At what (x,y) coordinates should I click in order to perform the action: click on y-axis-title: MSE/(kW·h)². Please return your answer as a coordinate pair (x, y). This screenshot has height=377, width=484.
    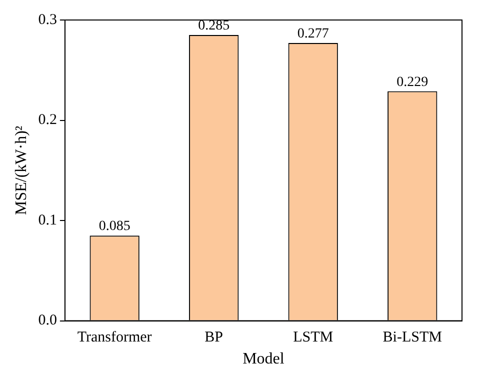
    Looking at the image, I should click on (21, 171).